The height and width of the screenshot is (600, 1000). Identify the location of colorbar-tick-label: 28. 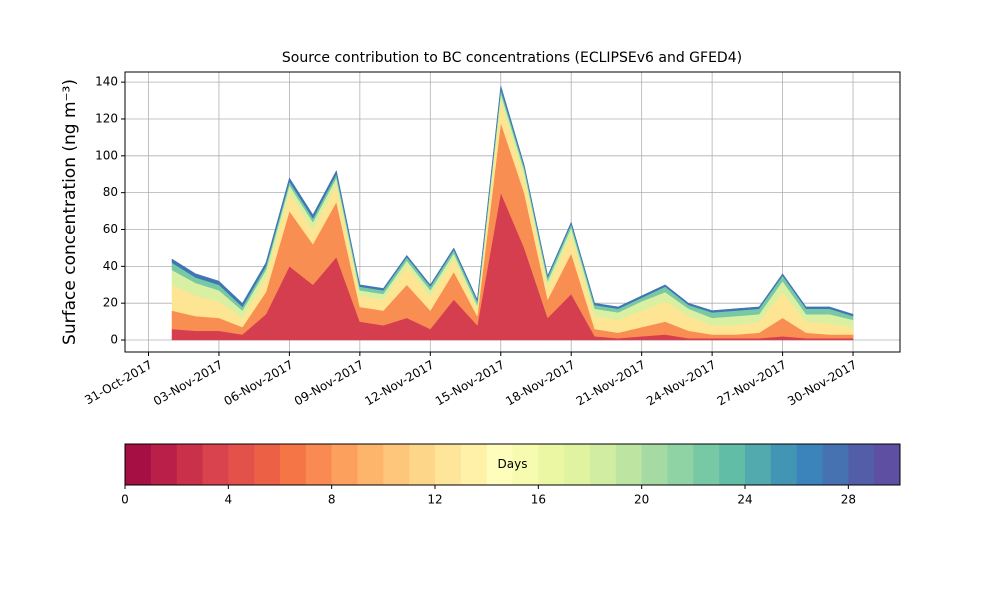
(848, 500).